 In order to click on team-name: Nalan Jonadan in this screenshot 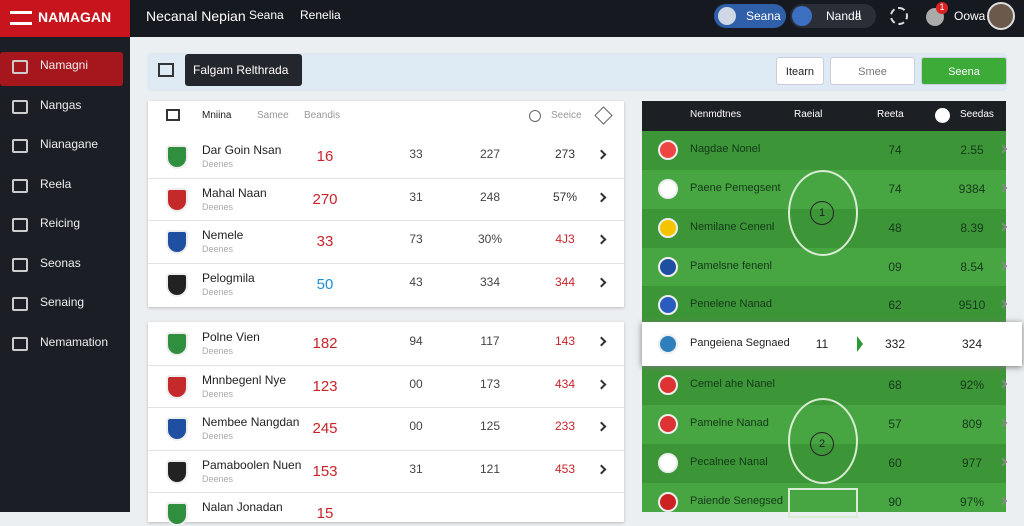, I will do `click(242, 507)`.